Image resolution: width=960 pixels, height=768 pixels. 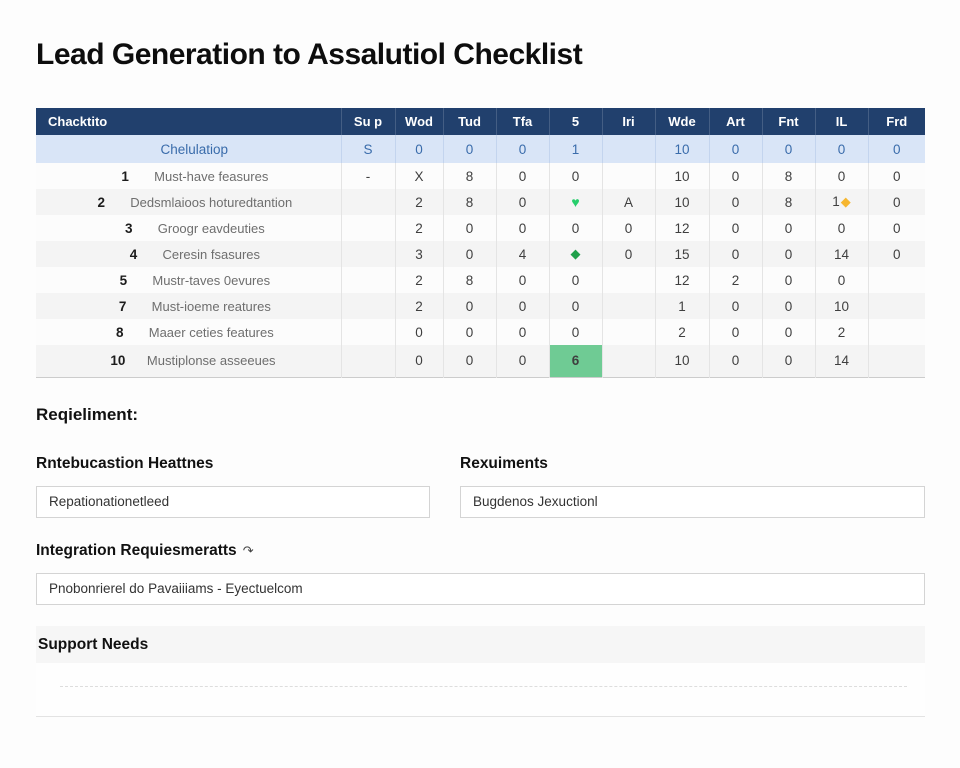 What do you see at coordinates (480, 644) in the screenshot?
I see `support-heading: Support Needs` at bounding box center [480, 644].